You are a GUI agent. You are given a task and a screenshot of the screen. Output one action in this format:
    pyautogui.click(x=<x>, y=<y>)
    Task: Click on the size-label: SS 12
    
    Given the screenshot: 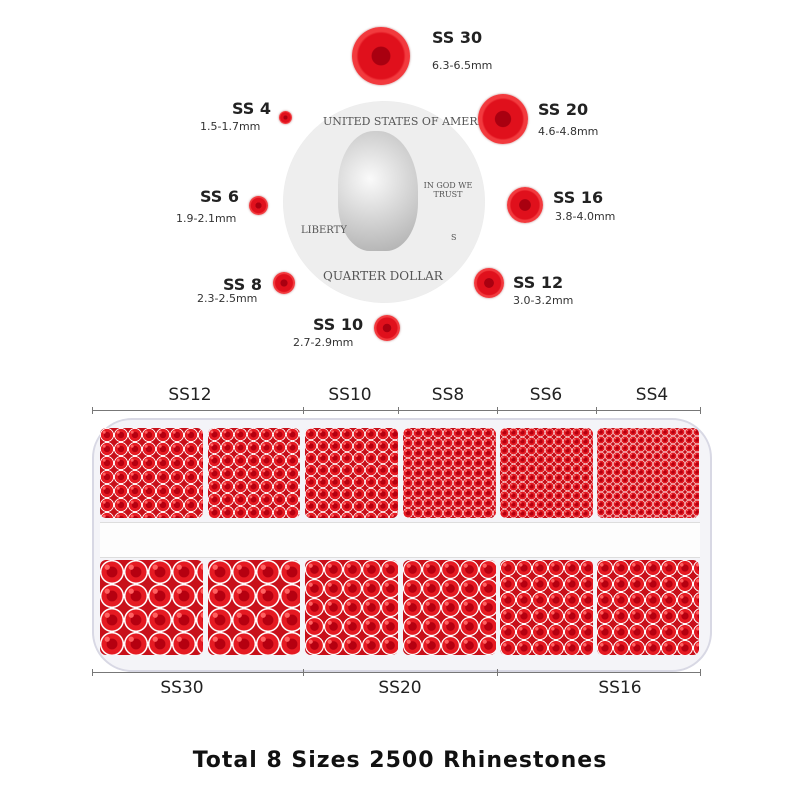 What is the action you would take?
    pyautogui.click(x=538, y=282)
    